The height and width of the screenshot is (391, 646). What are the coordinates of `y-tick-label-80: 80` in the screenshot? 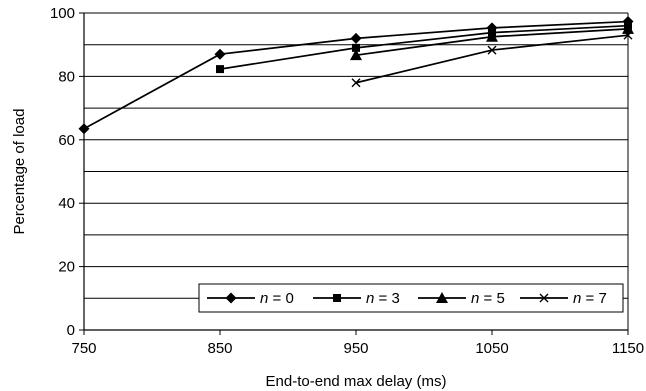 It's located at (66, 76).